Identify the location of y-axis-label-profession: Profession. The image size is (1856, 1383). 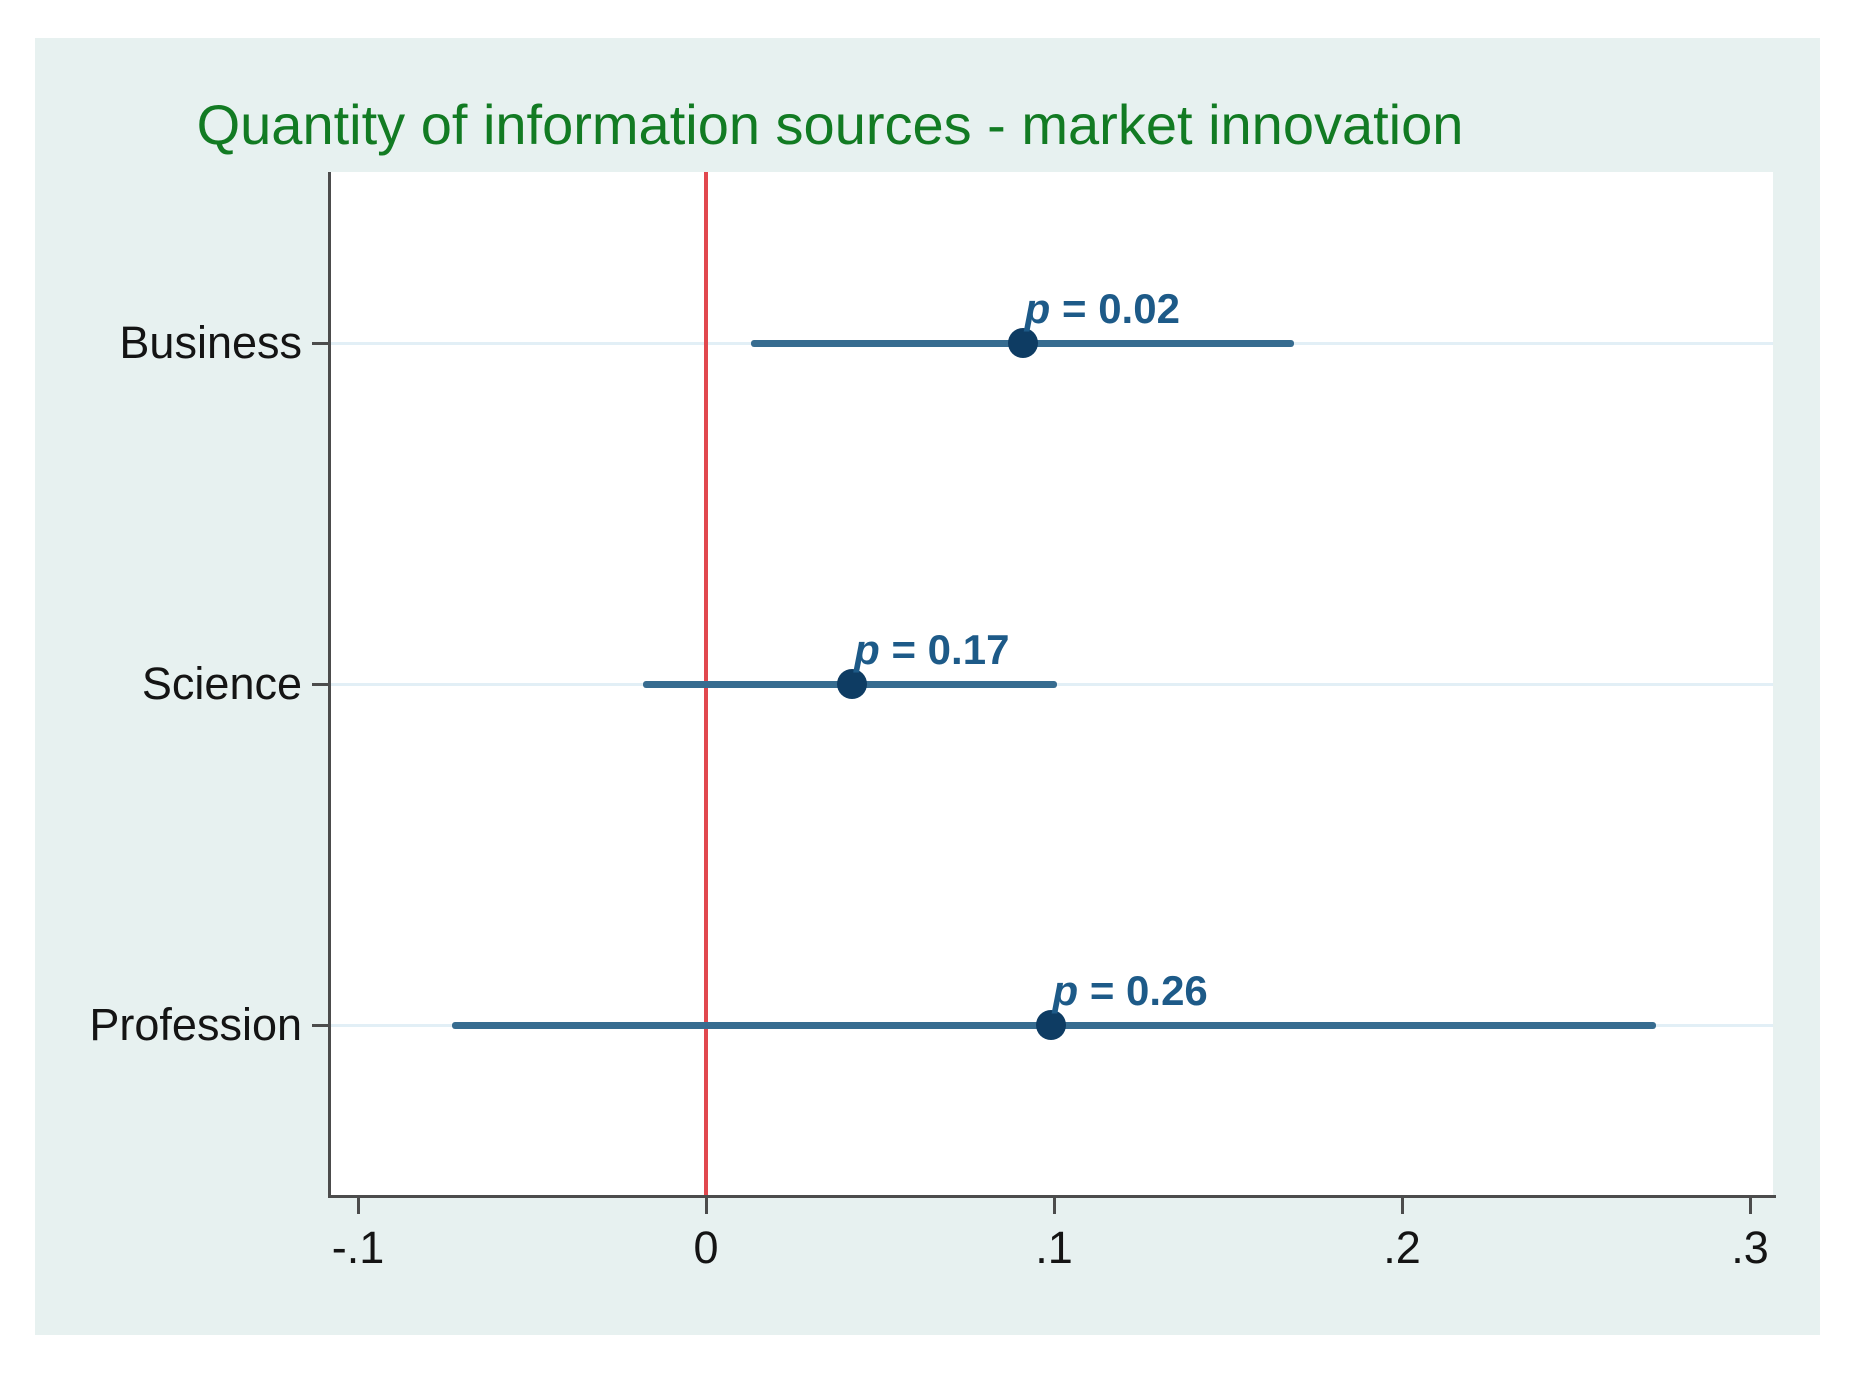
(195, 1024).